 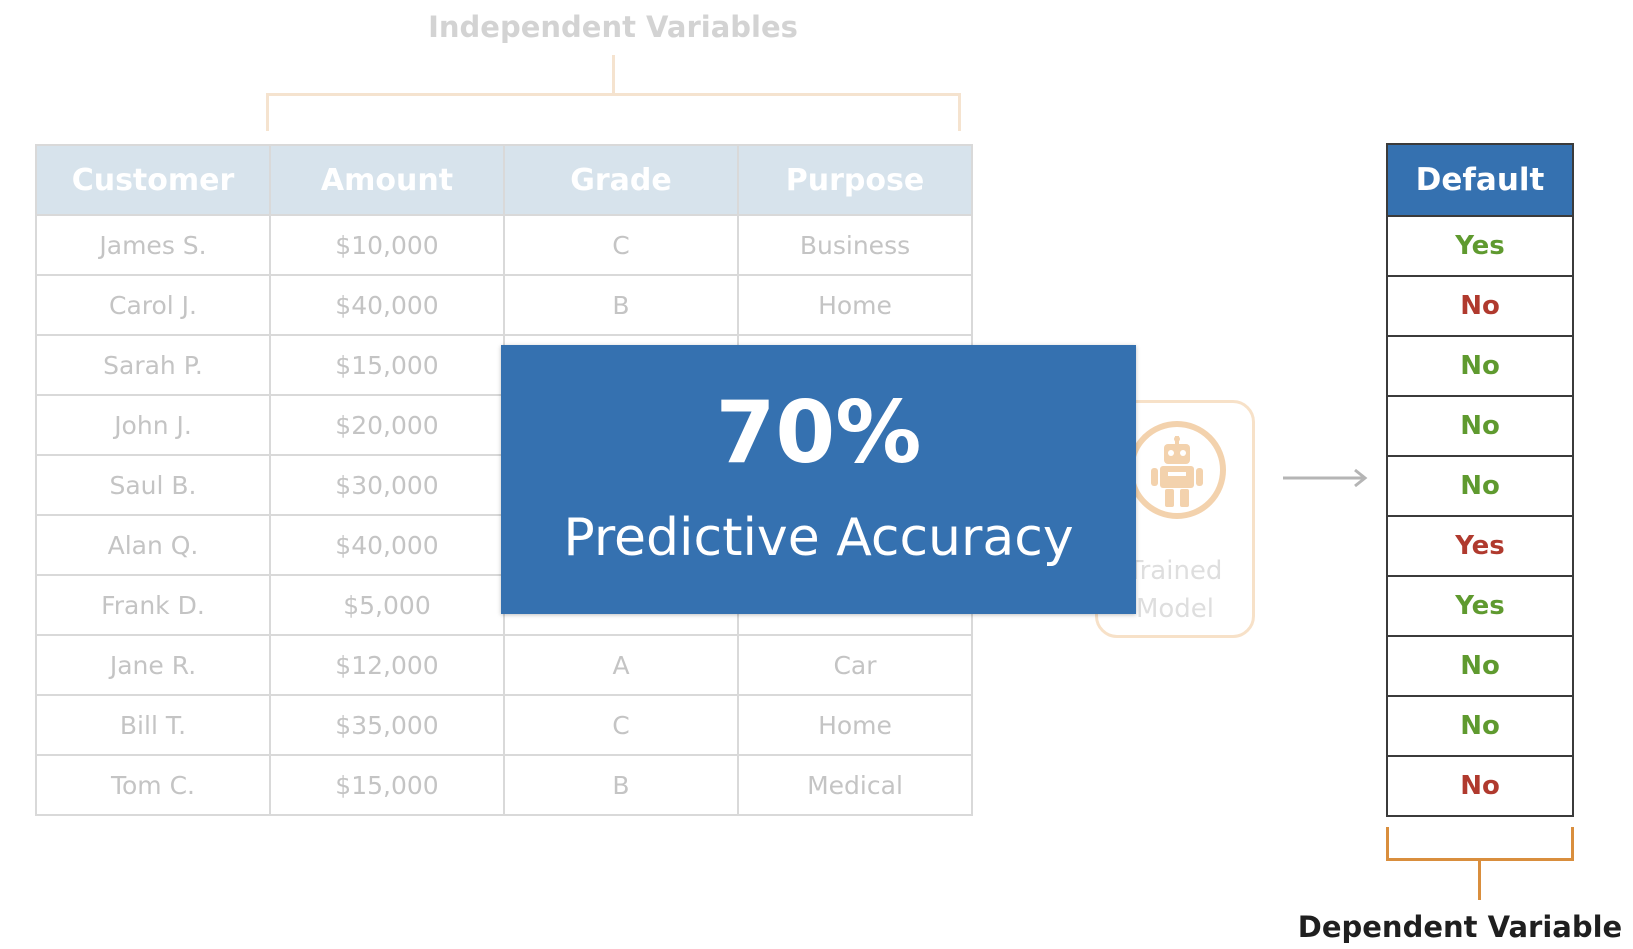 I want to click on table-row: Tom C. $15,000 B Medical, so click(x=504, y=785).